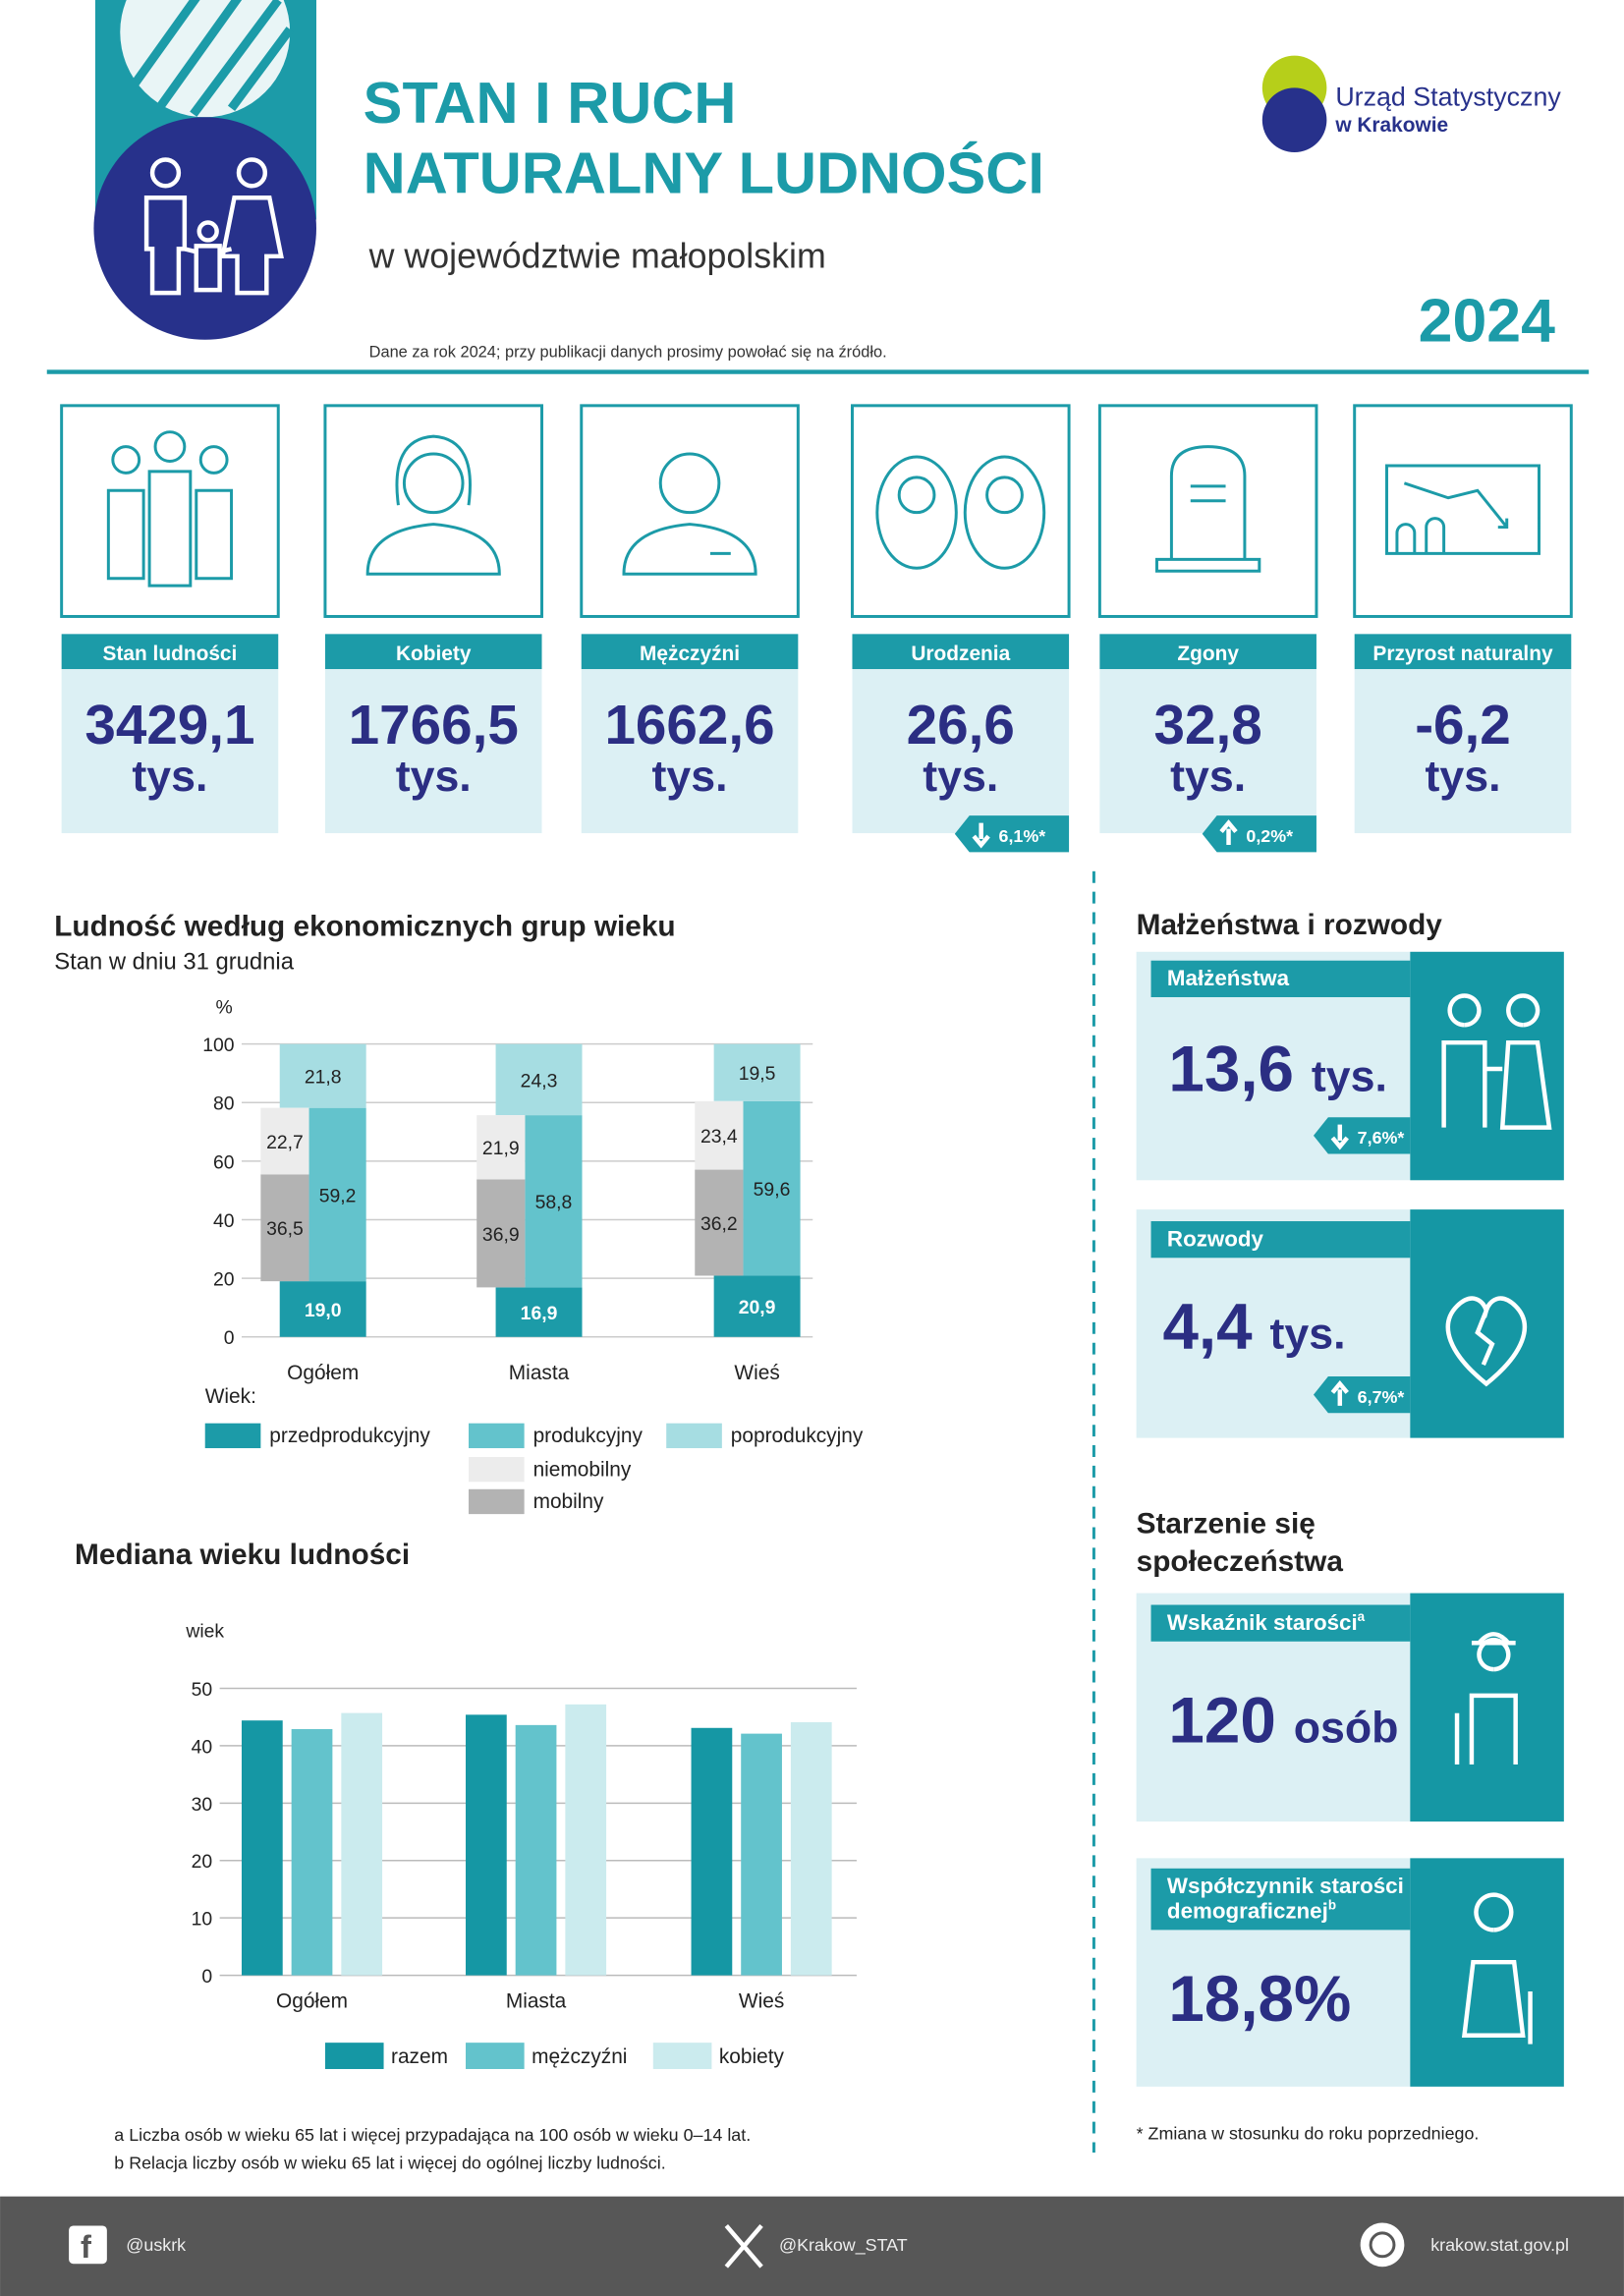  What do you see at coordinates (1382, 2245) in the screenshot?
I see `web-icon` at bounding box center [1382, 2245].